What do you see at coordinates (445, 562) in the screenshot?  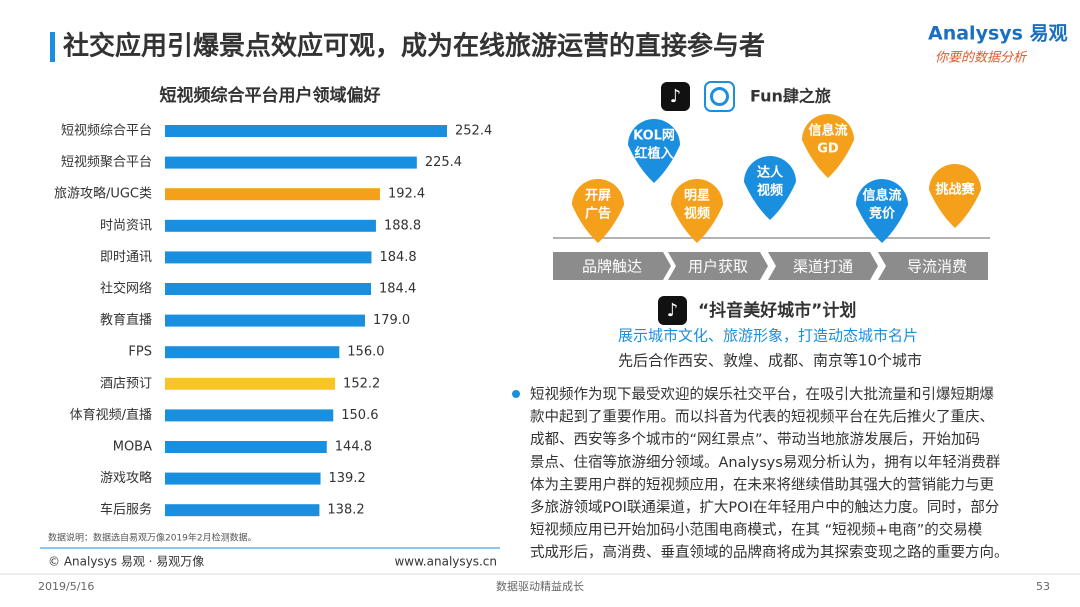 I see `url: www.analysys.cn` at bounding box center [445, 562].